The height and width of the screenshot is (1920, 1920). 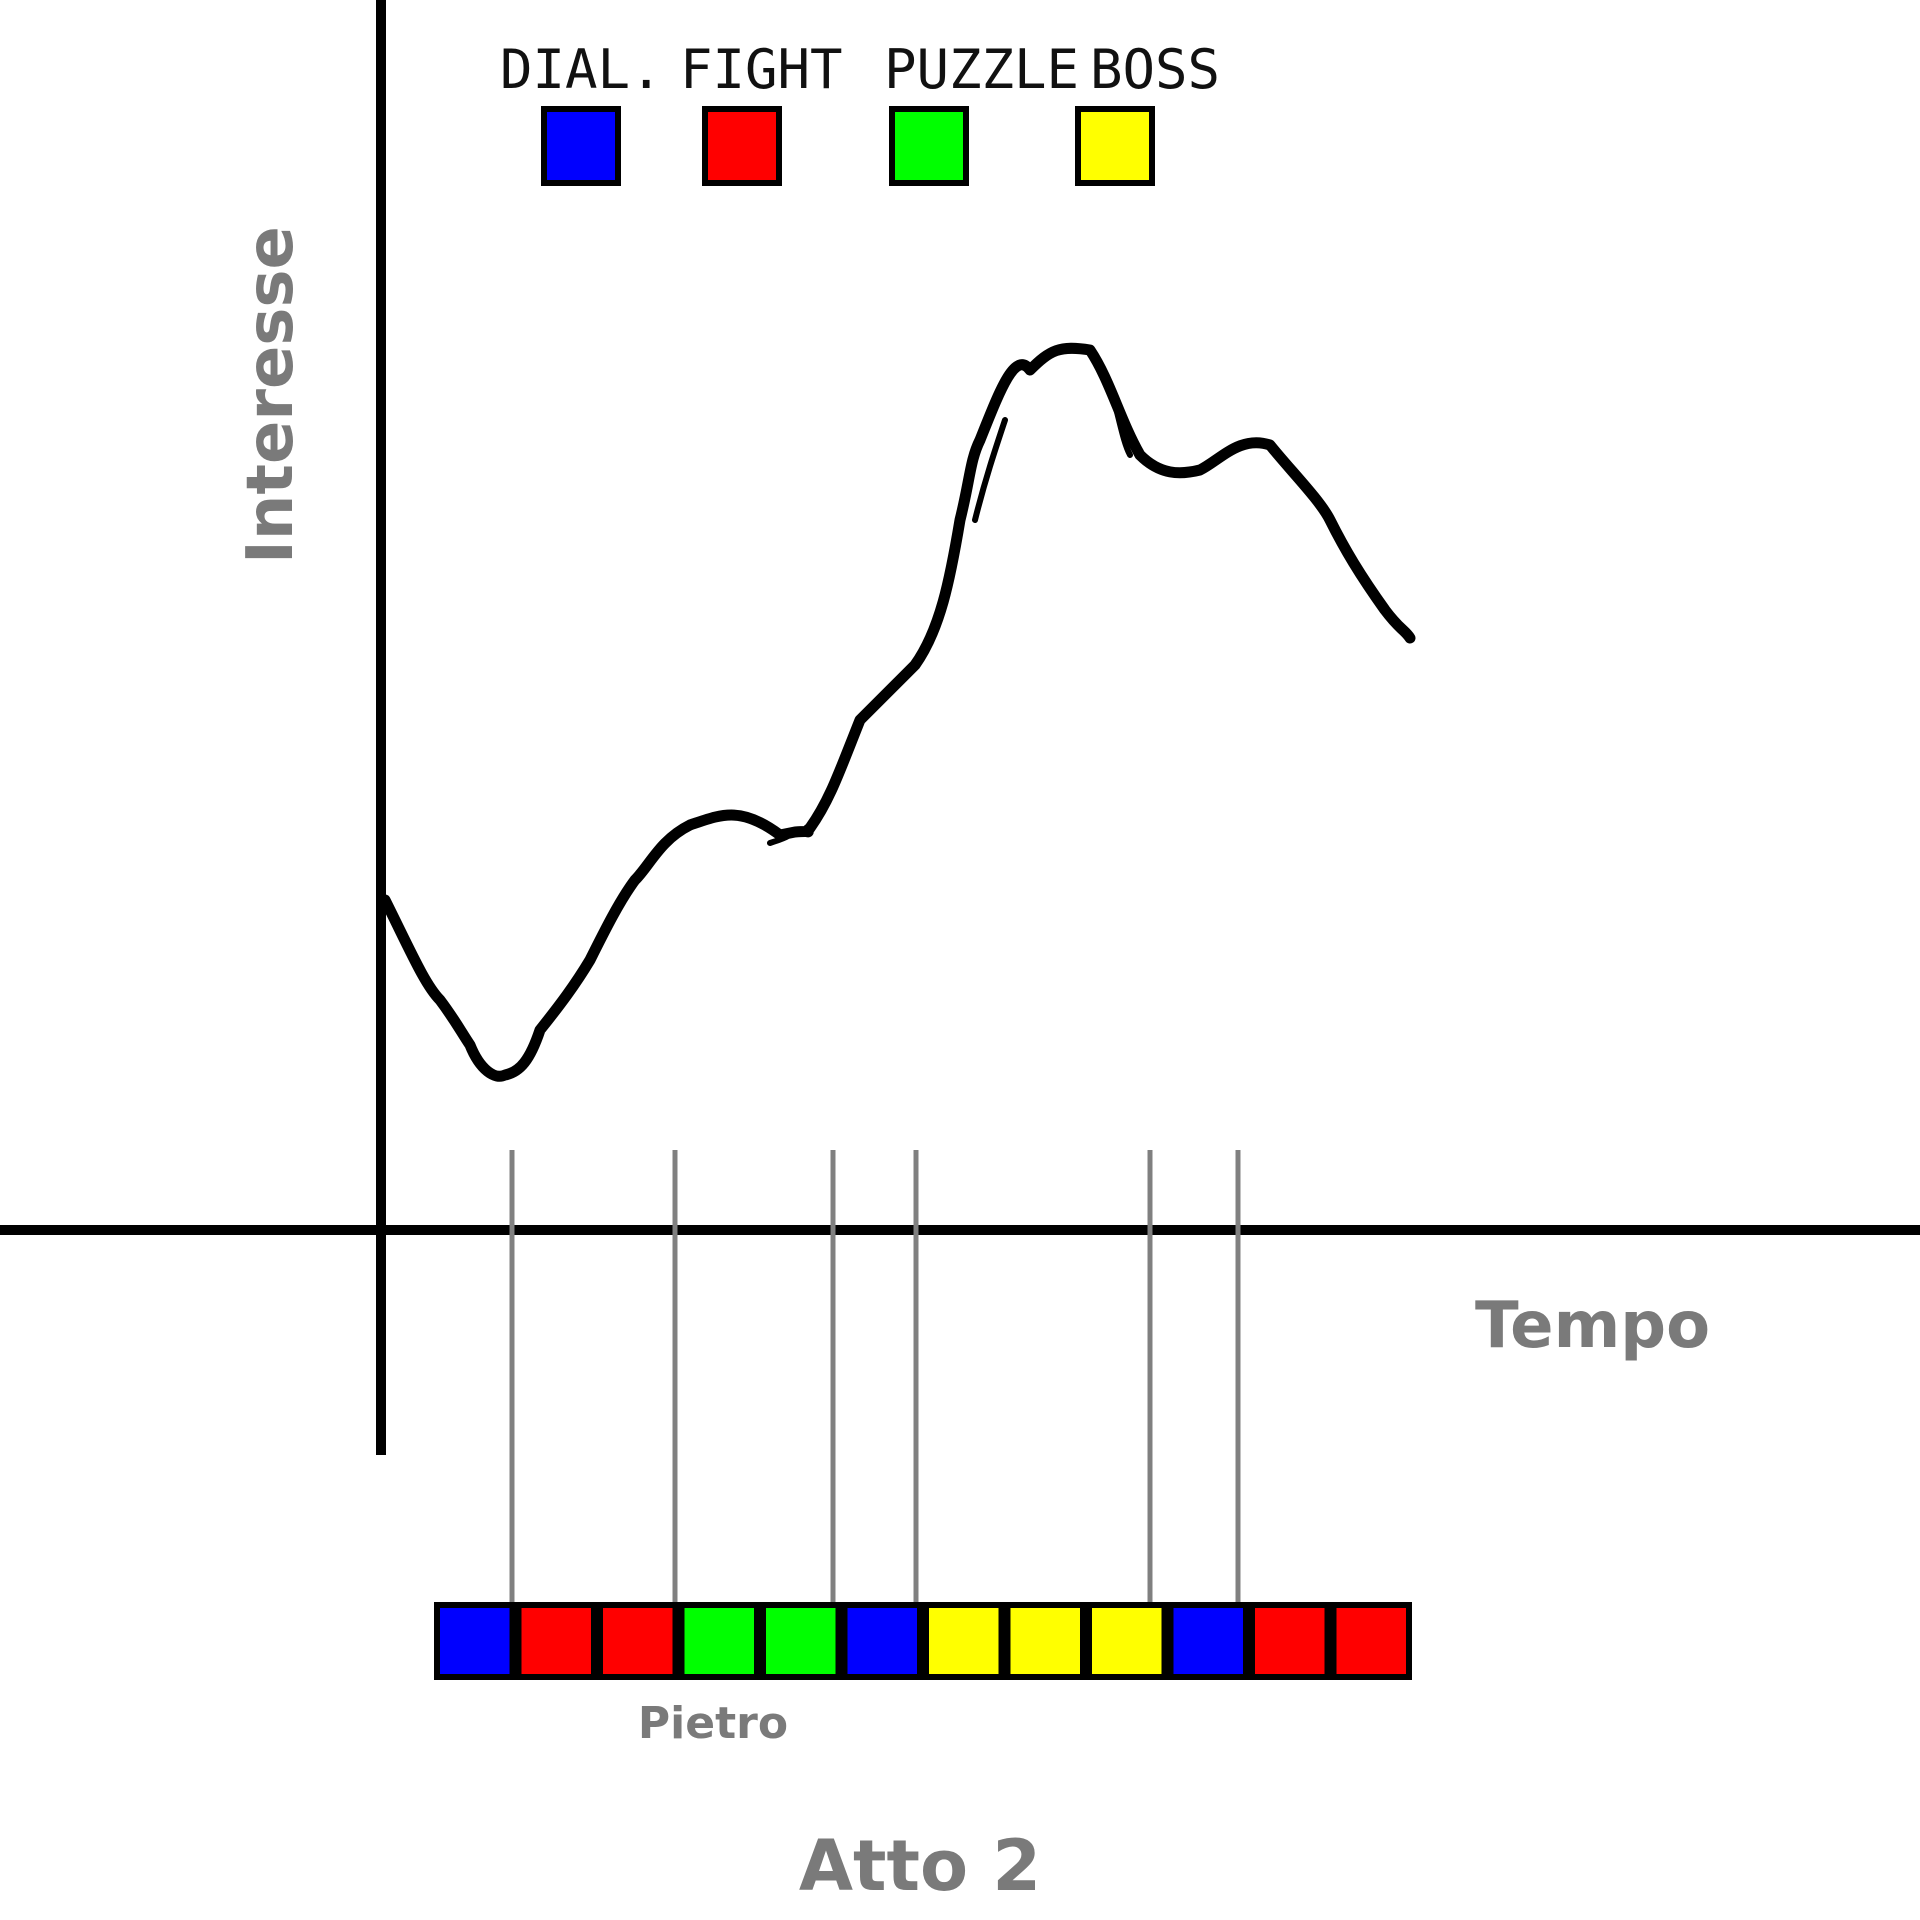 I want to click on legend-puzzle-label: PUZZLE, so click(x=981, y=69).